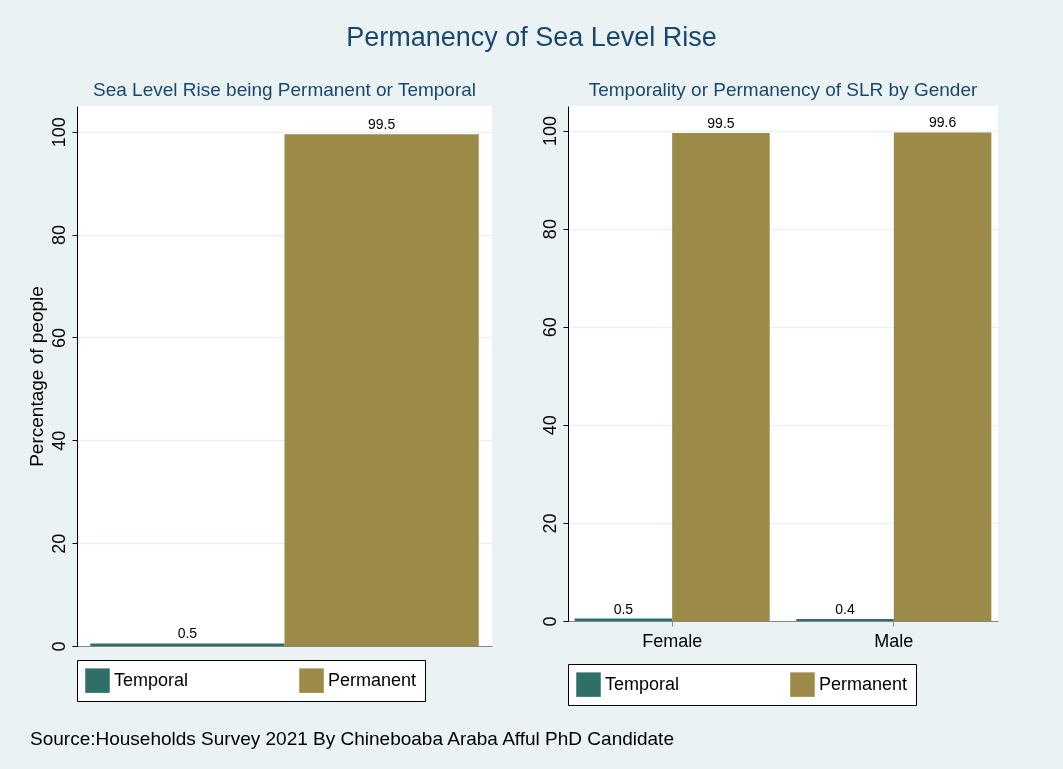 This screenshot has height=769, width=1063. I want to click on chart-title: Sea Level Rise being Permanent or Temporal, so click(284, 89).